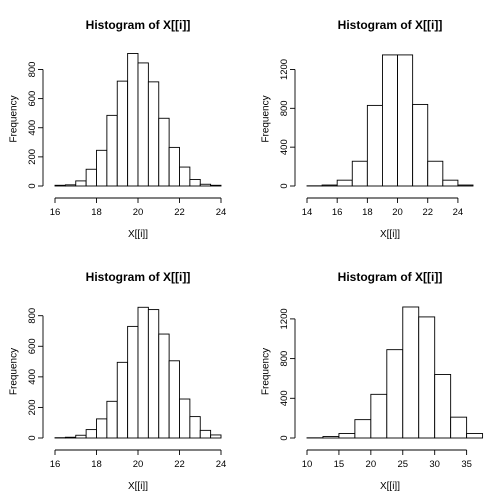 The height and width of the screenshot is (504, 504). Describe the element at coordinates (402, 464) in the screenshot. I see `x-tick-label: 25` at that location.